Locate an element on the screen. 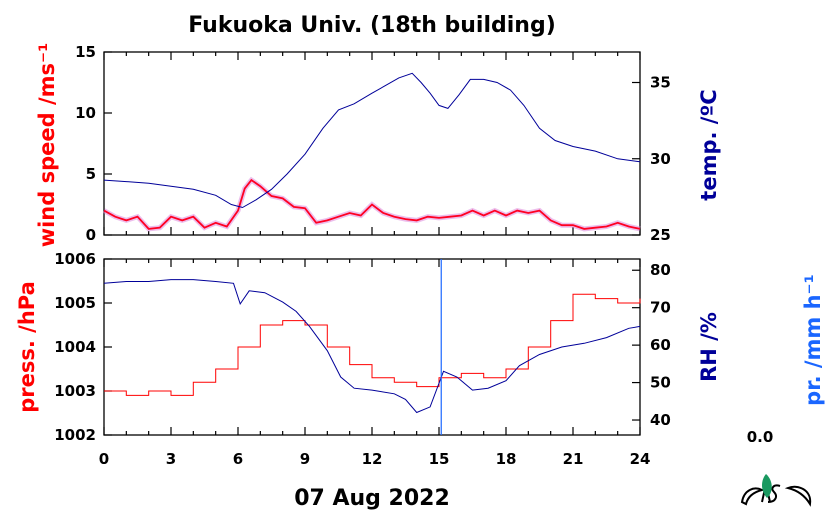 The image size is (834, 520). y-left-tick-label: 1005 is located at coordinates (75, 303).